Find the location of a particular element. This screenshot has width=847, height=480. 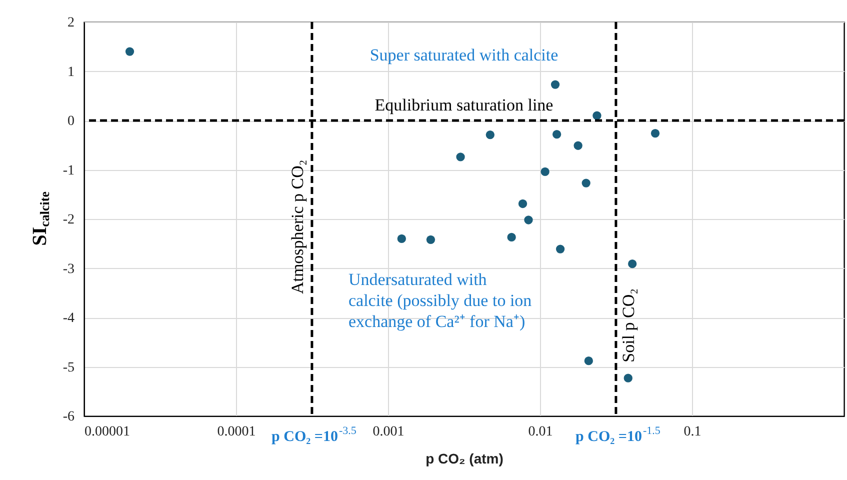

y-tick-label: -3 is located at coordinates (68, 269).